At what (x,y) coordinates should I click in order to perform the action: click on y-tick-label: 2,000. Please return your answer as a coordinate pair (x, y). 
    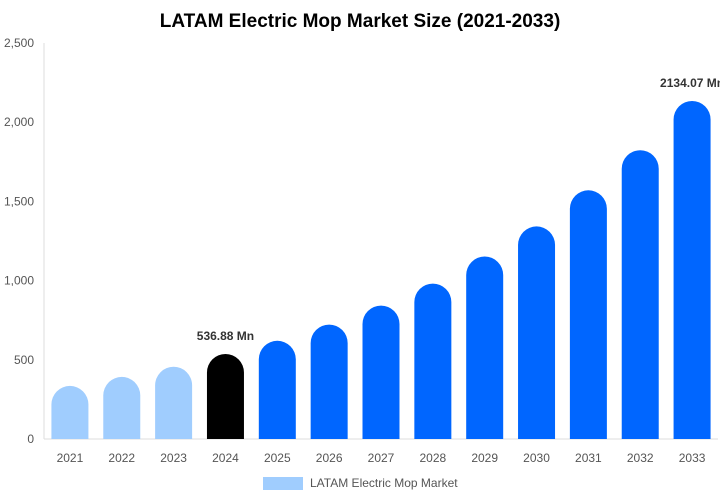
    Looking at the image, I should click on (19, 122).